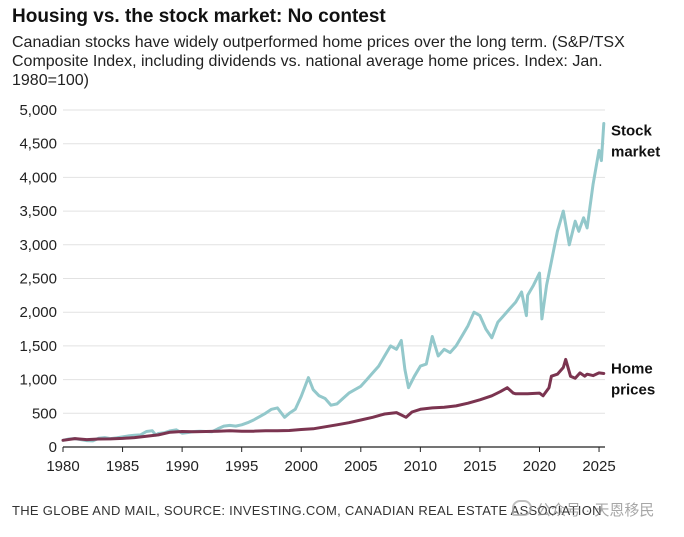  I want to click on series-label-line: market, so click(635, 151).